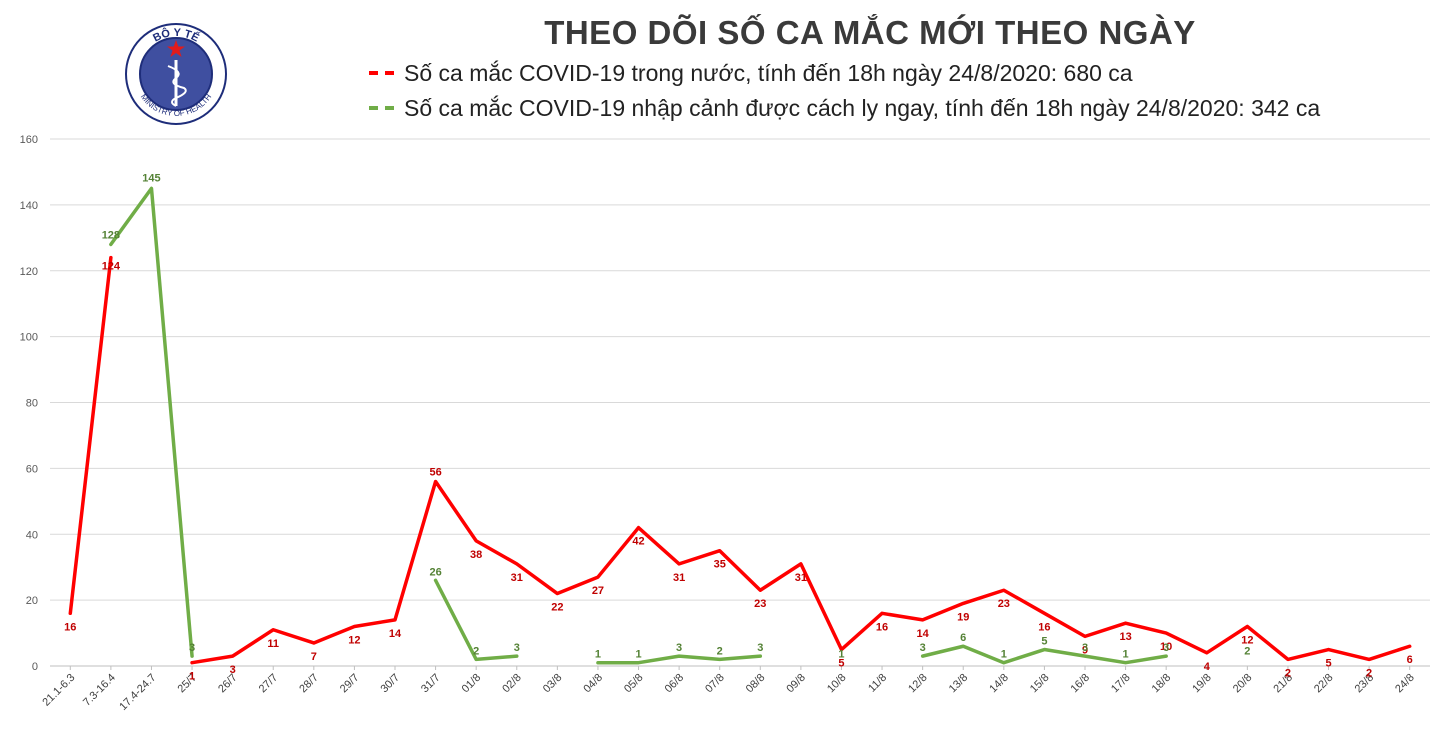  Describe the element at coordinates (1040, 684) in the screenshot. I see `x-tick-label: 15/8` at that location.